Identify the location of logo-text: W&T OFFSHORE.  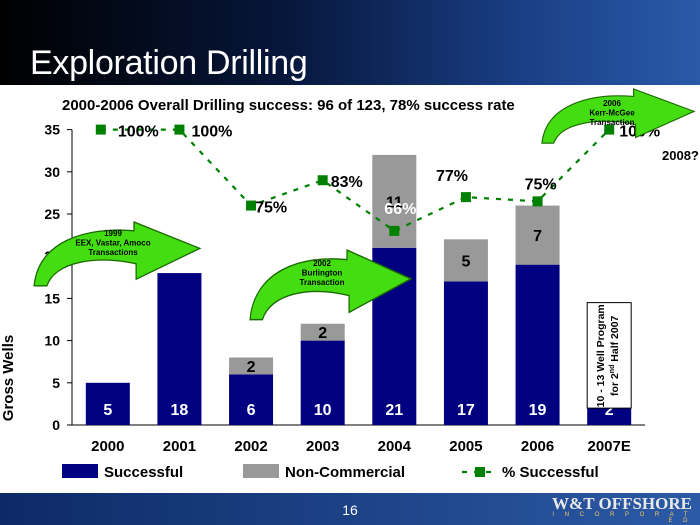
(622, 503).